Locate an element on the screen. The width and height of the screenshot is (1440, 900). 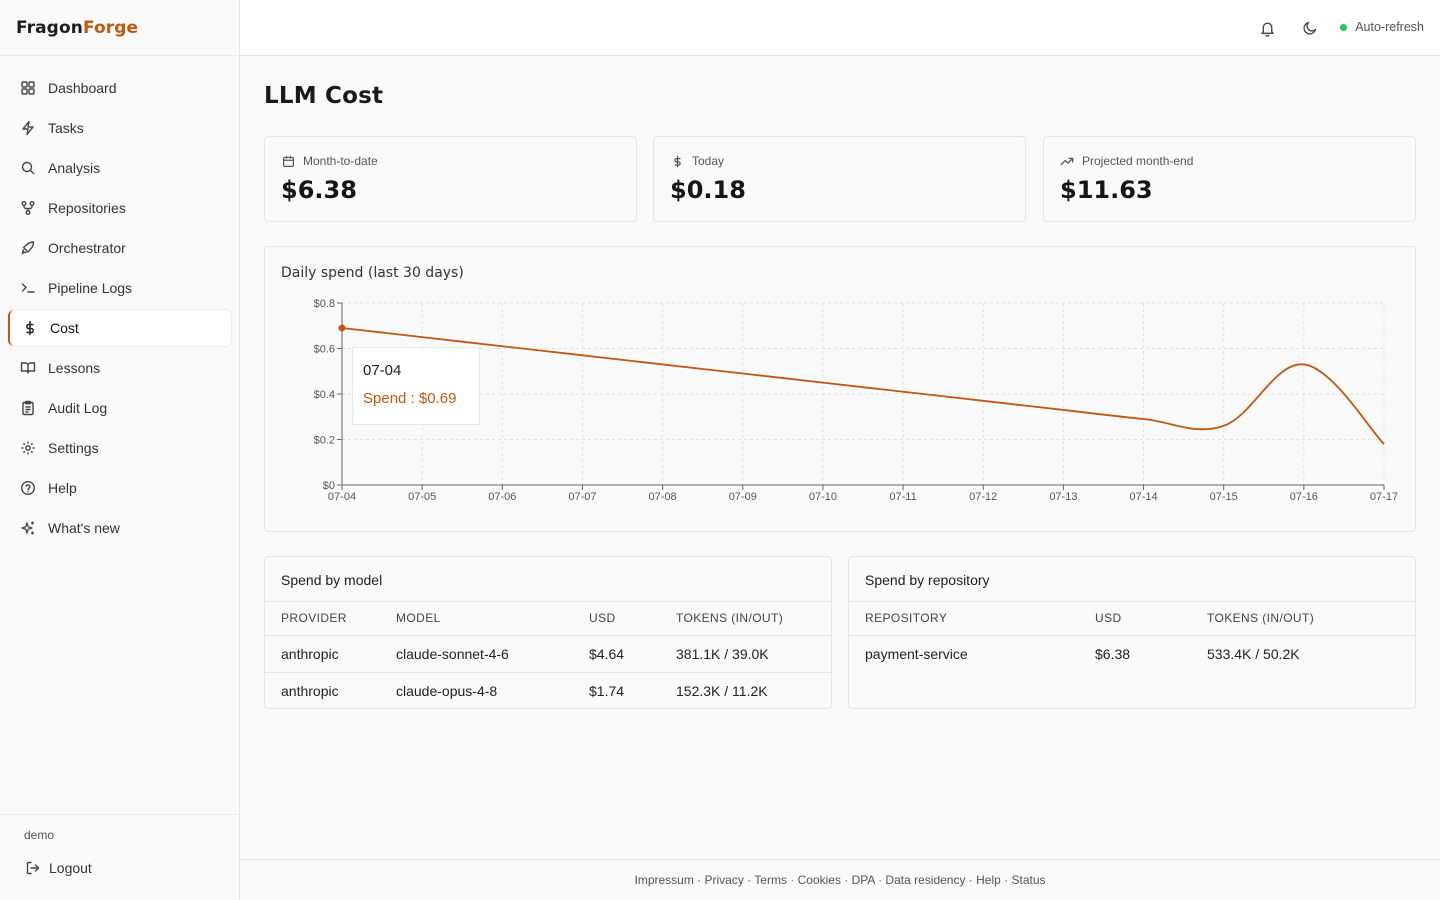
sidebar-item-lessons: Lessons is located at coordinates (119, 368).